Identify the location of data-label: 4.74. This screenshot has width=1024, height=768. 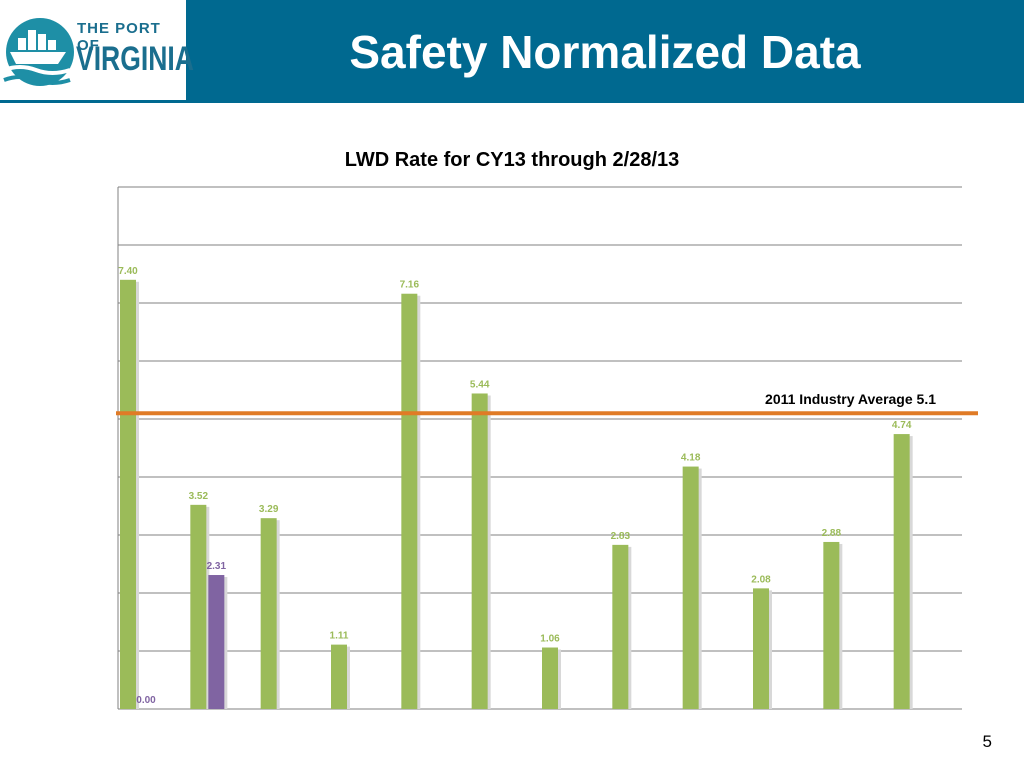
(902, 425).